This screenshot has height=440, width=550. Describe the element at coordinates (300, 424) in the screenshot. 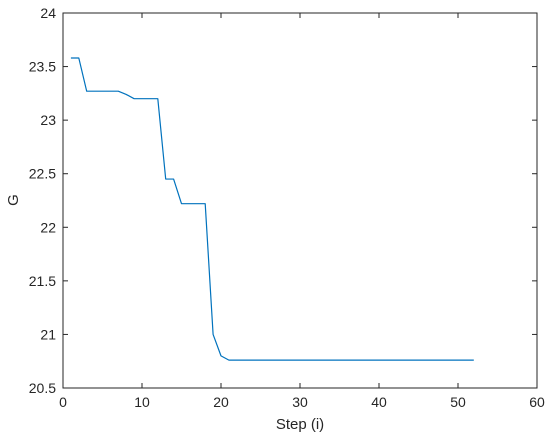

I see `x-axis-label: Step (i)` at that location.